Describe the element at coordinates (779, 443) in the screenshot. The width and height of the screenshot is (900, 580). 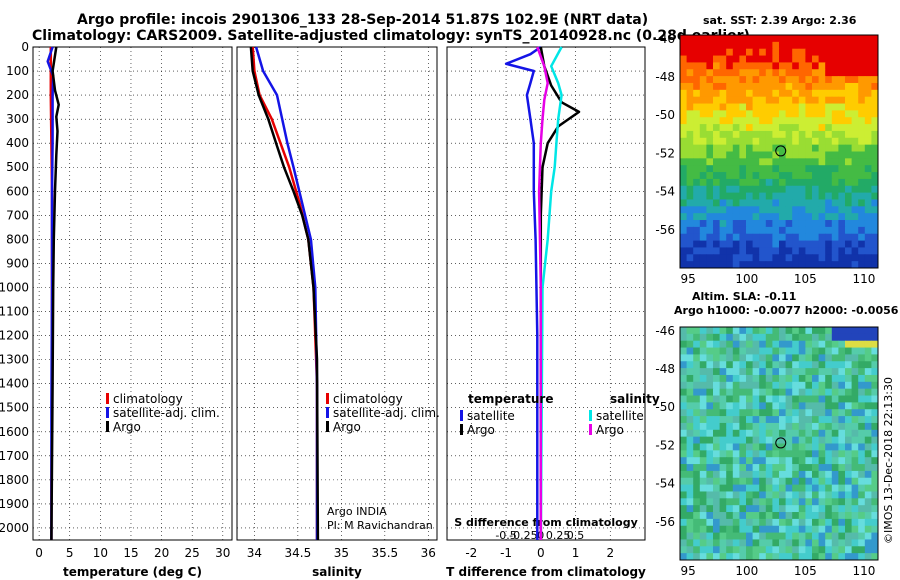
I see `map-frame-sla` at that location.